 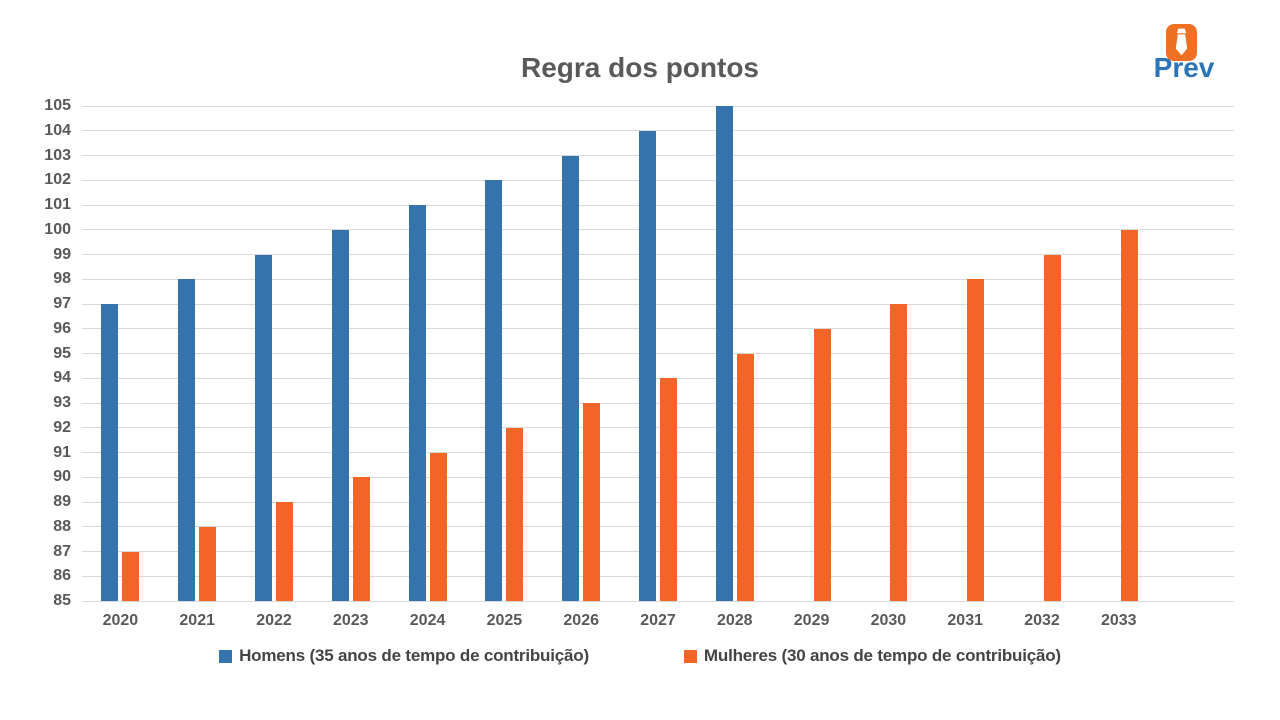 What do you see at coordinates (57, 229) in the screenshot?
I see `y-axis-label: 100` at bounding box center [57, 229].